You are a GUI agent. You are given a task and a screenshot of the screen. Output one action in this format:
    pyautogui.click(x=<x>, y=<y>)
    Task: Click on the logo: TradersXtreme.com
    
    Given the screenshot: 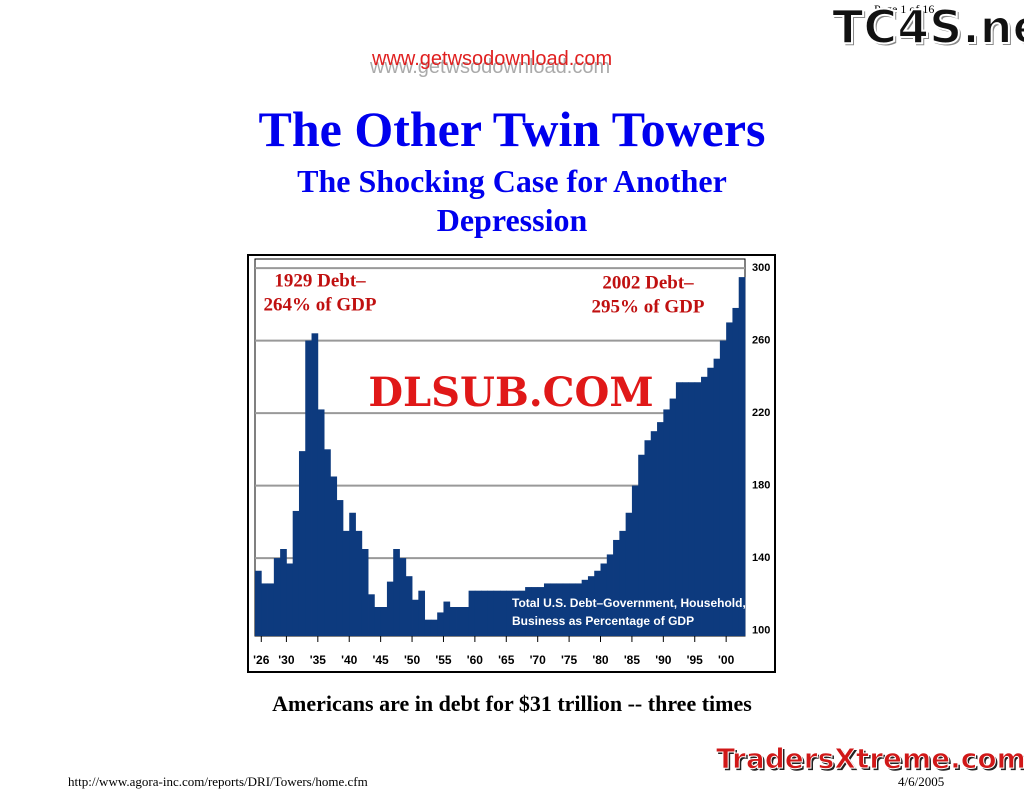 What is the action you would take?
    pyautogui.click(x=870, y=759)
    